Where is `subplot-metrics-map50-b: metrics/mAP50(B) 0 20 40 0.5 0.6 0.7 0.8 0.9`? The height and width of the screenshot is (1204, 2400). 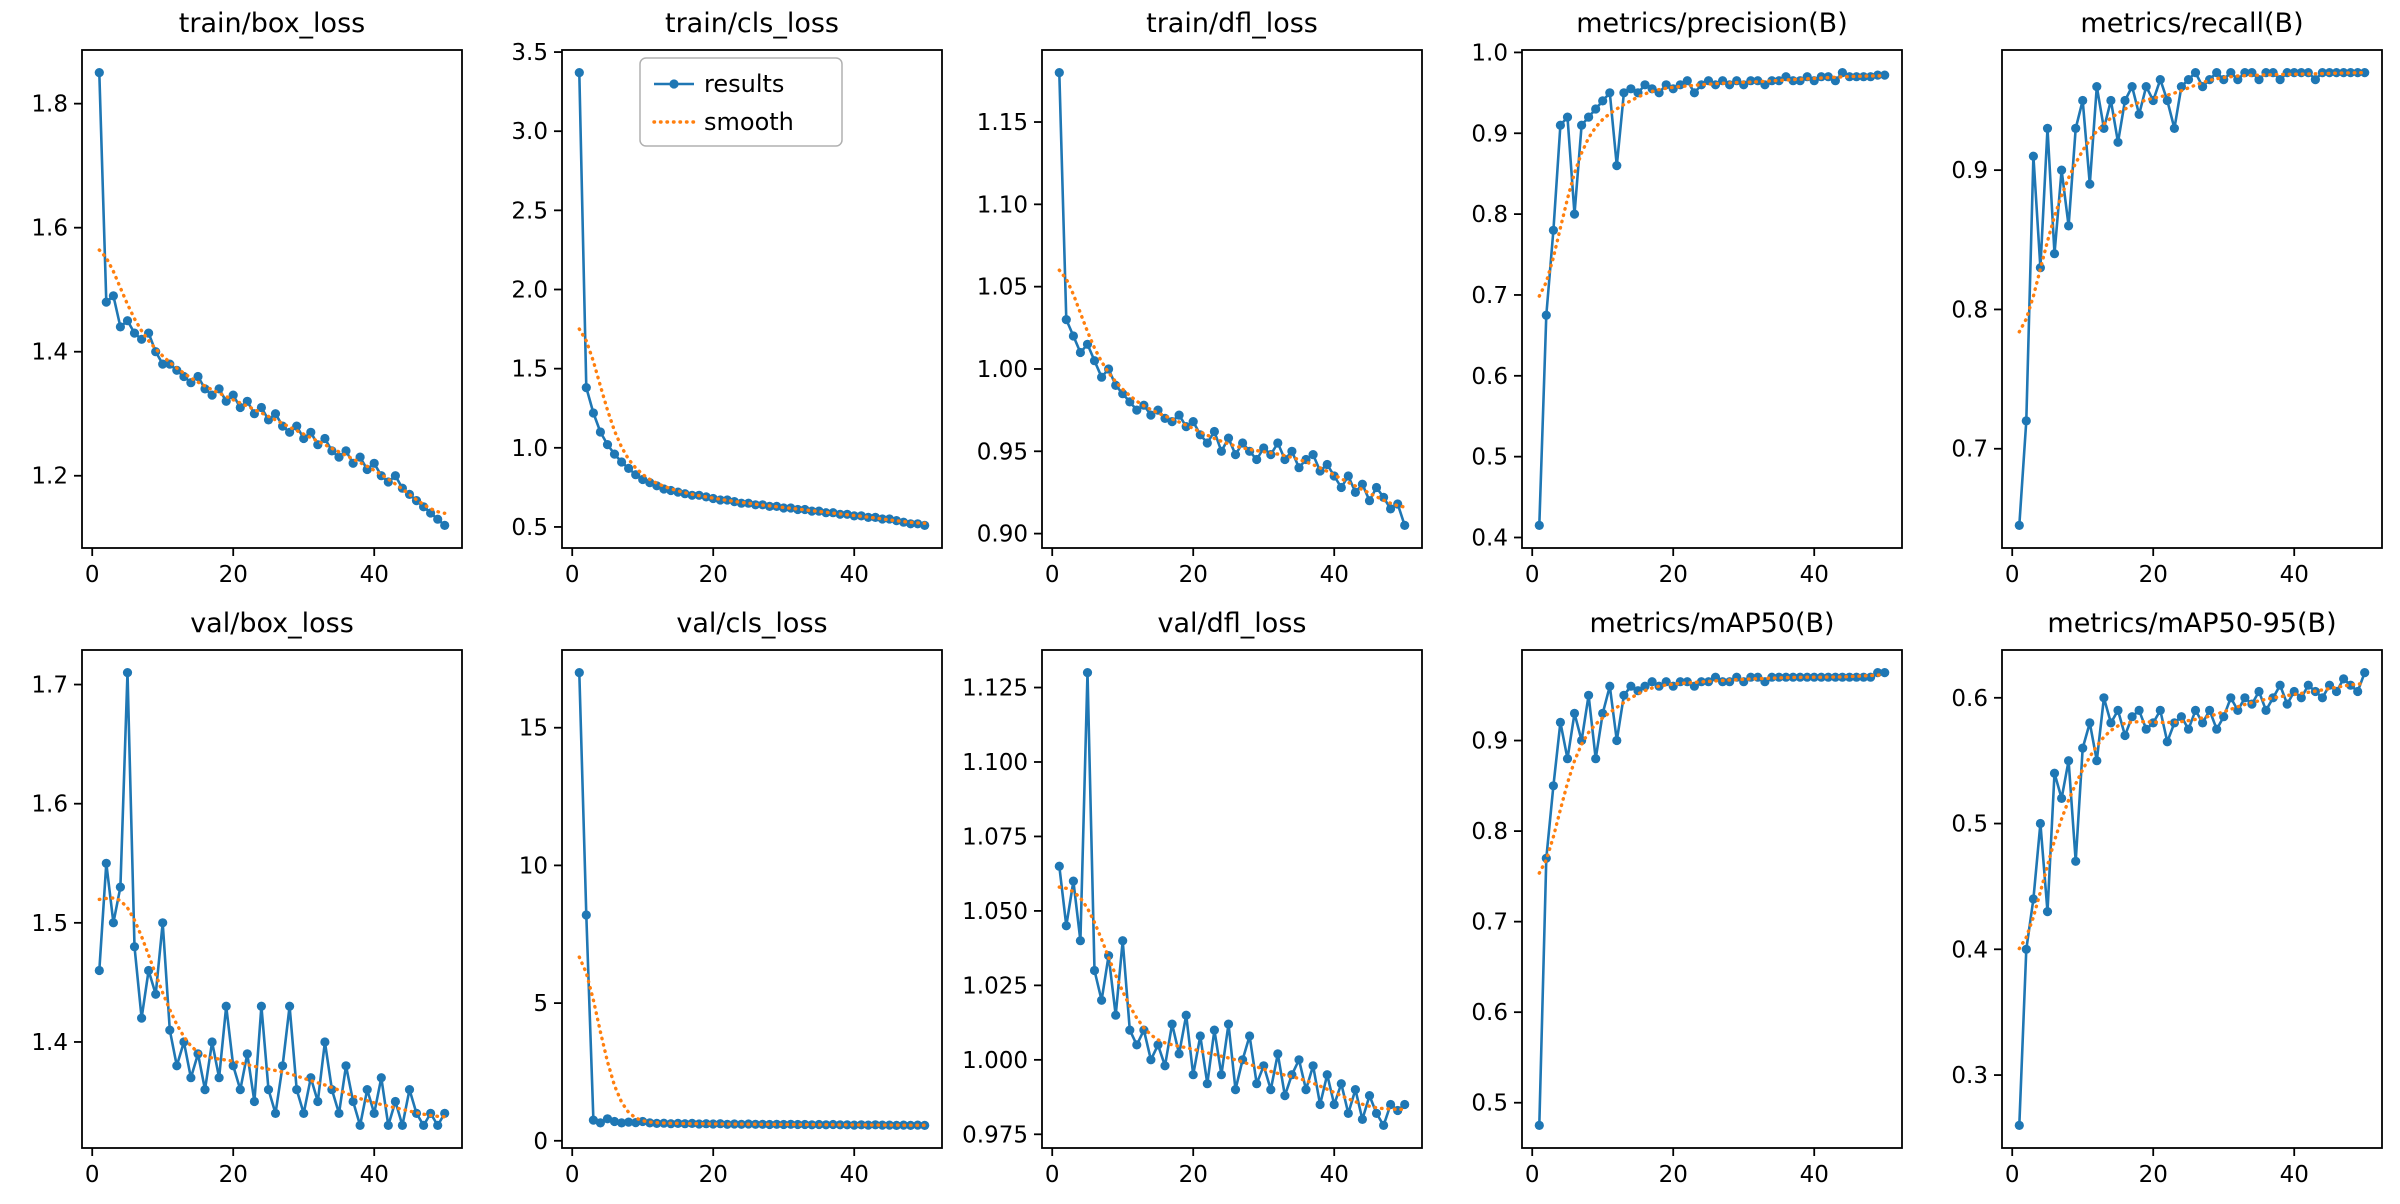
subplot-metrics-map50-b: metrics/mAP50(B) 0 20 40 0.5 0.6 0.7 0.8 0.9 is located at coordinates (1680, 900).